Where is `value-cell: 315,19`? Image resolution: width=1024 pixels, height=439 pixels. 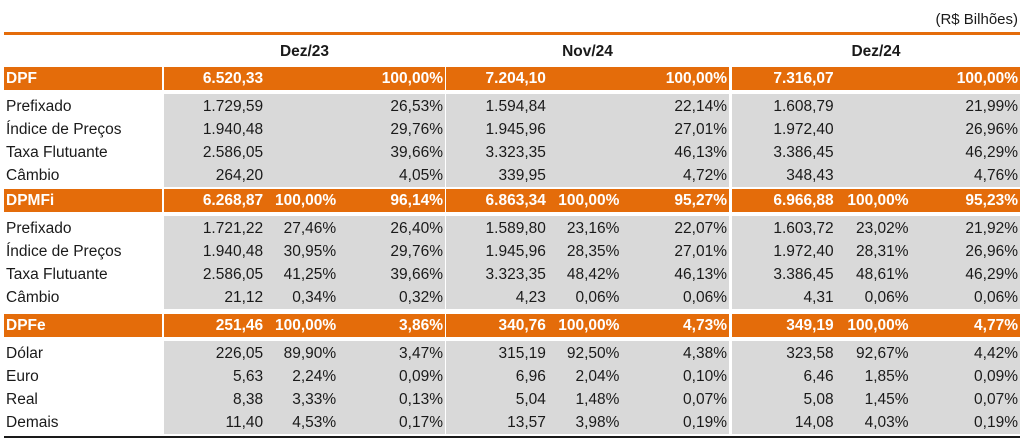 value-cell: 315,19 is located at coordinates (522, 353).